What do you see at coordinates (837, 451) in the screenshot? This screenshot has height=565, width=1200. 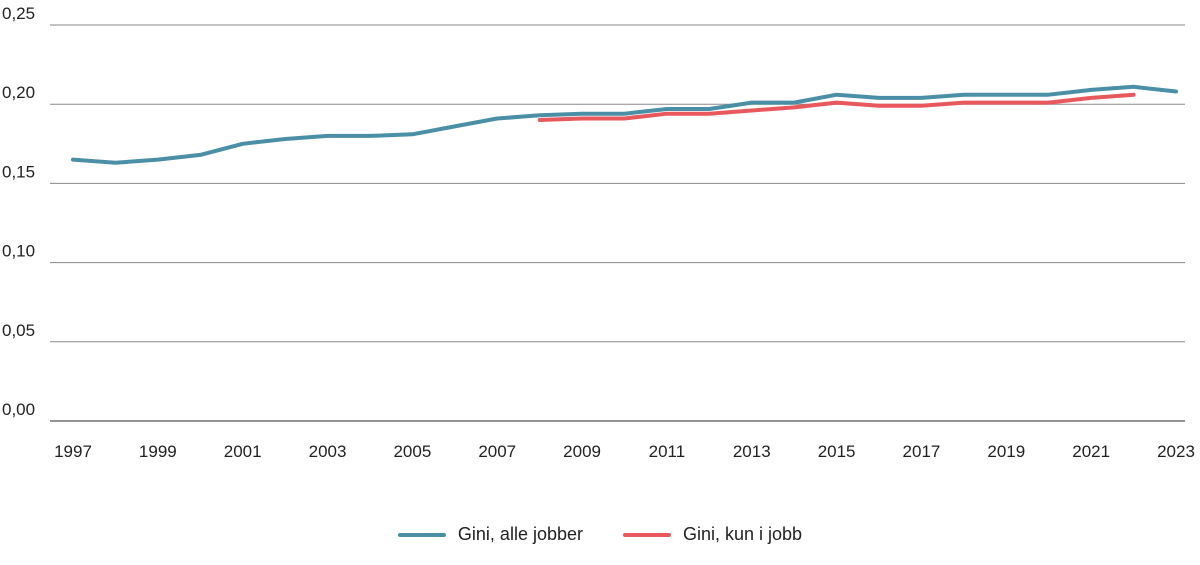 I see `x-tick-label: 2015` at bounding box center [837, 451].